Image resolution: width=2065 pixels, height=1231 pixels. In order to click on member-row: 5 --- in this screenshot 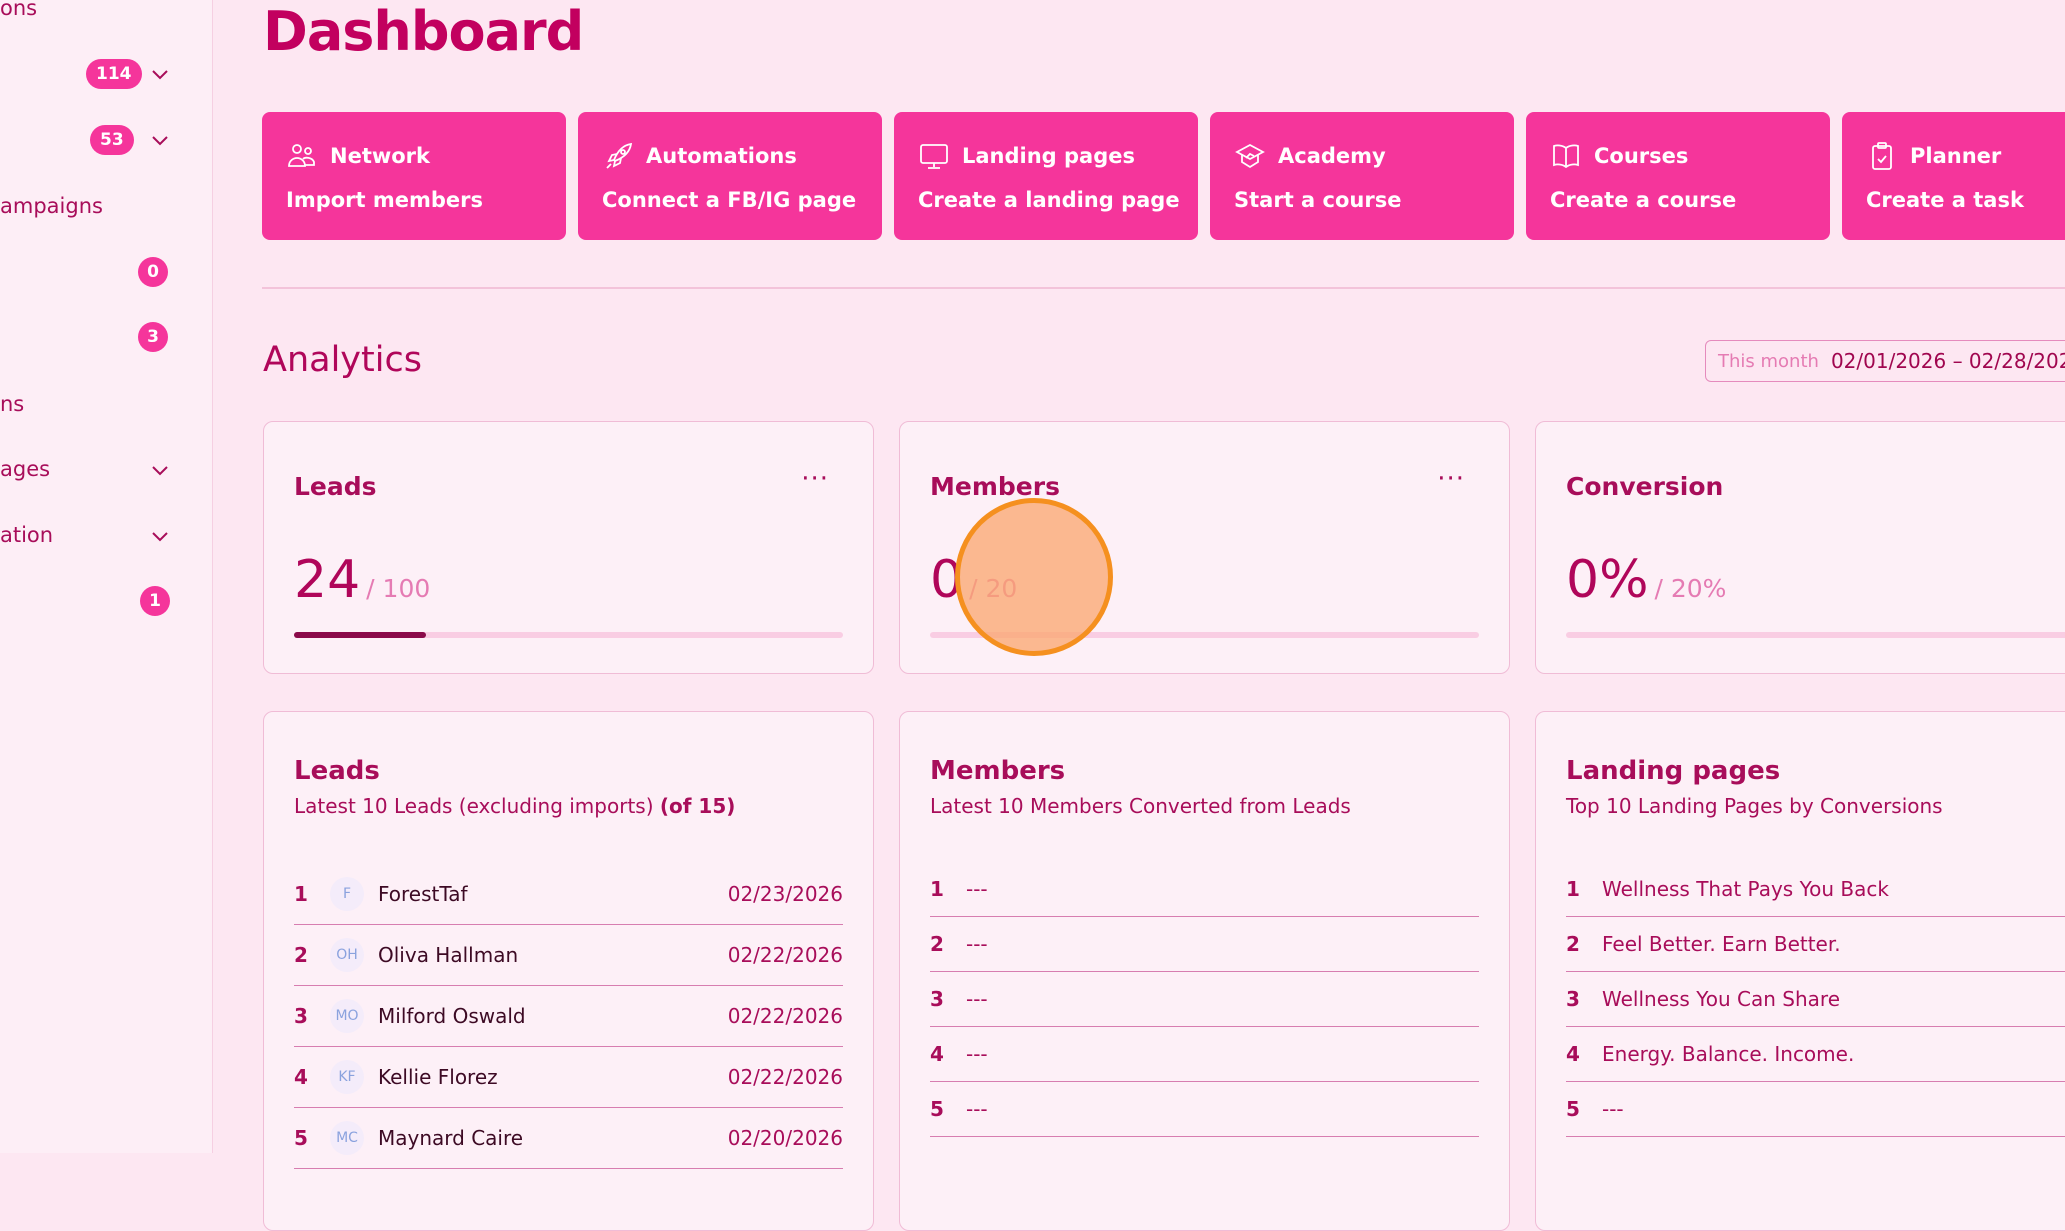, I will do `click(1204, 1109)`.